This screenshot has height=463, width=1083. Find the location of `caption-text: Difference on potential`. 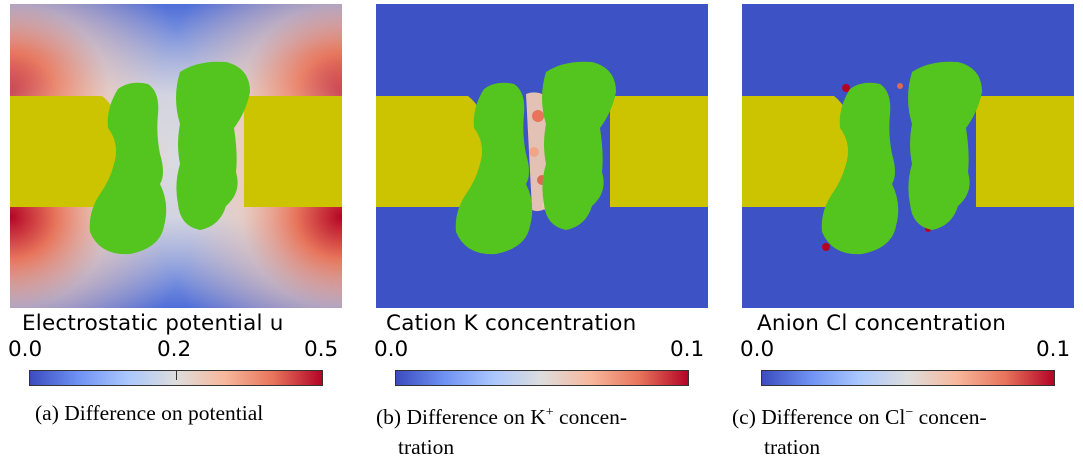

caption-text: Difference on potential is located at coordinates (164, 413).